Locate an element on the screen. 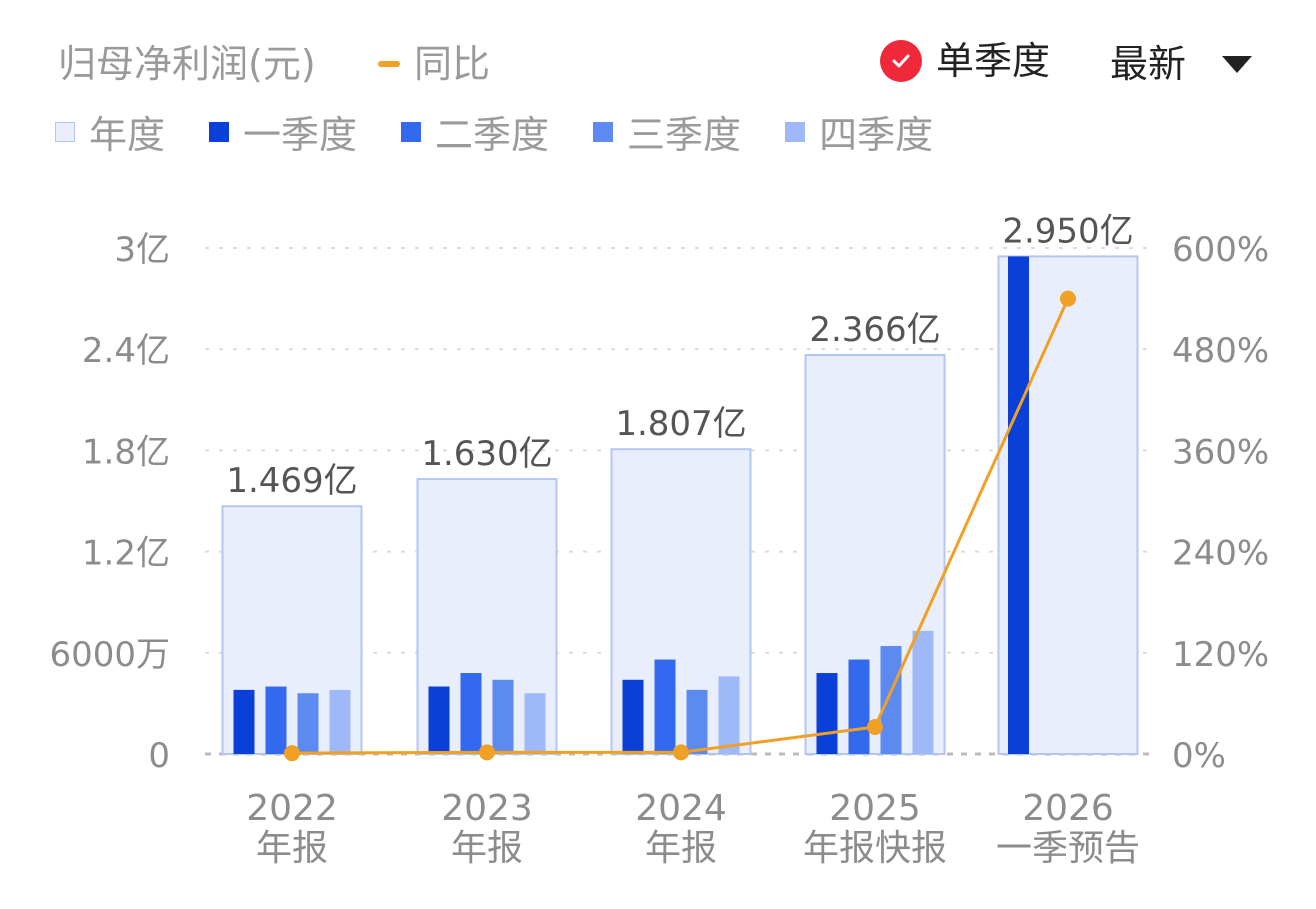 The height and width of the screenshot is (909, 1316). legend-item-q3: 三季度 is located at coordinates (667, 131).